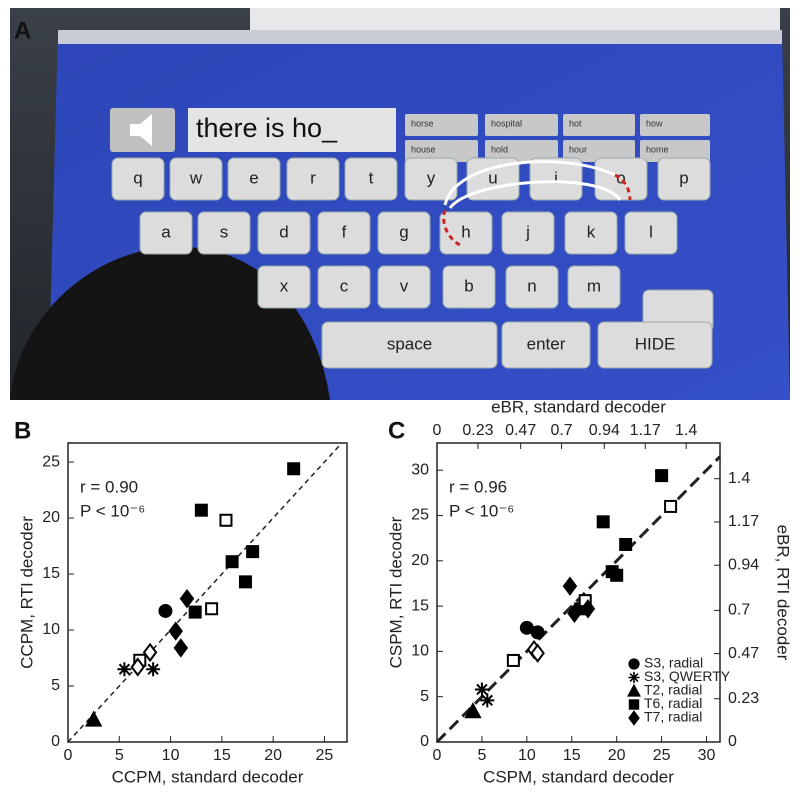 The image size is (800, 808). I want to click on key-label: n, so click(531, 285).